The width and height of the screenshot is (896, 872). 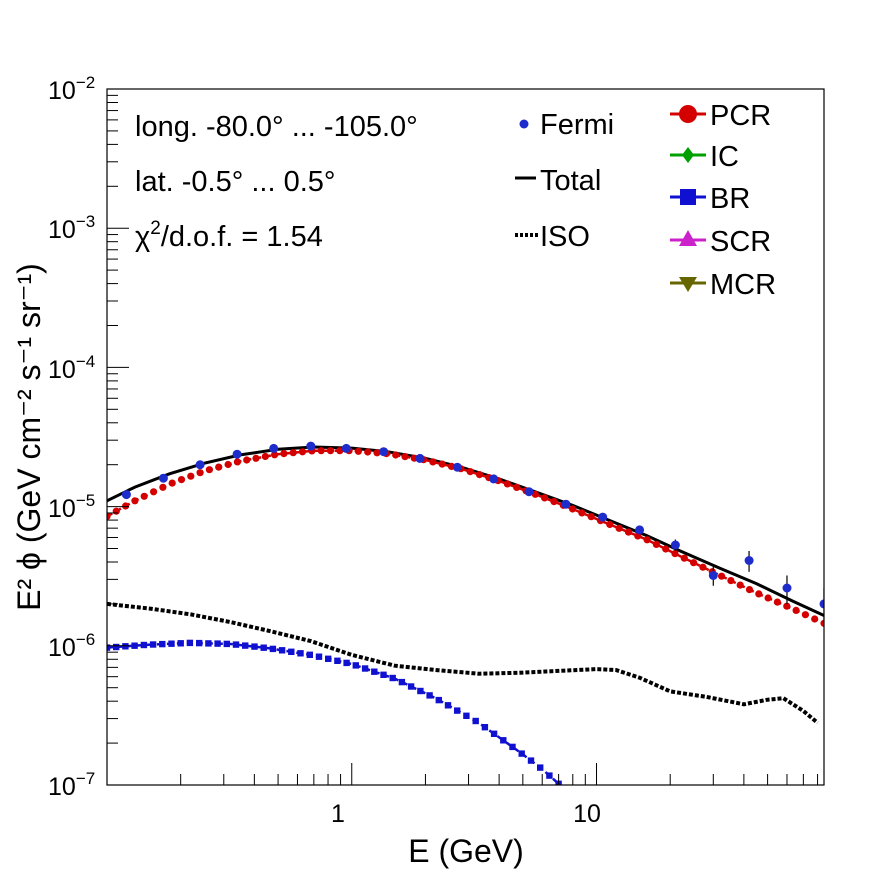 What do you see at coordinates (71, 89) in the screenshot?
I see `y-tick-label-5: 10⁻²` at bounding box center [71, 89].